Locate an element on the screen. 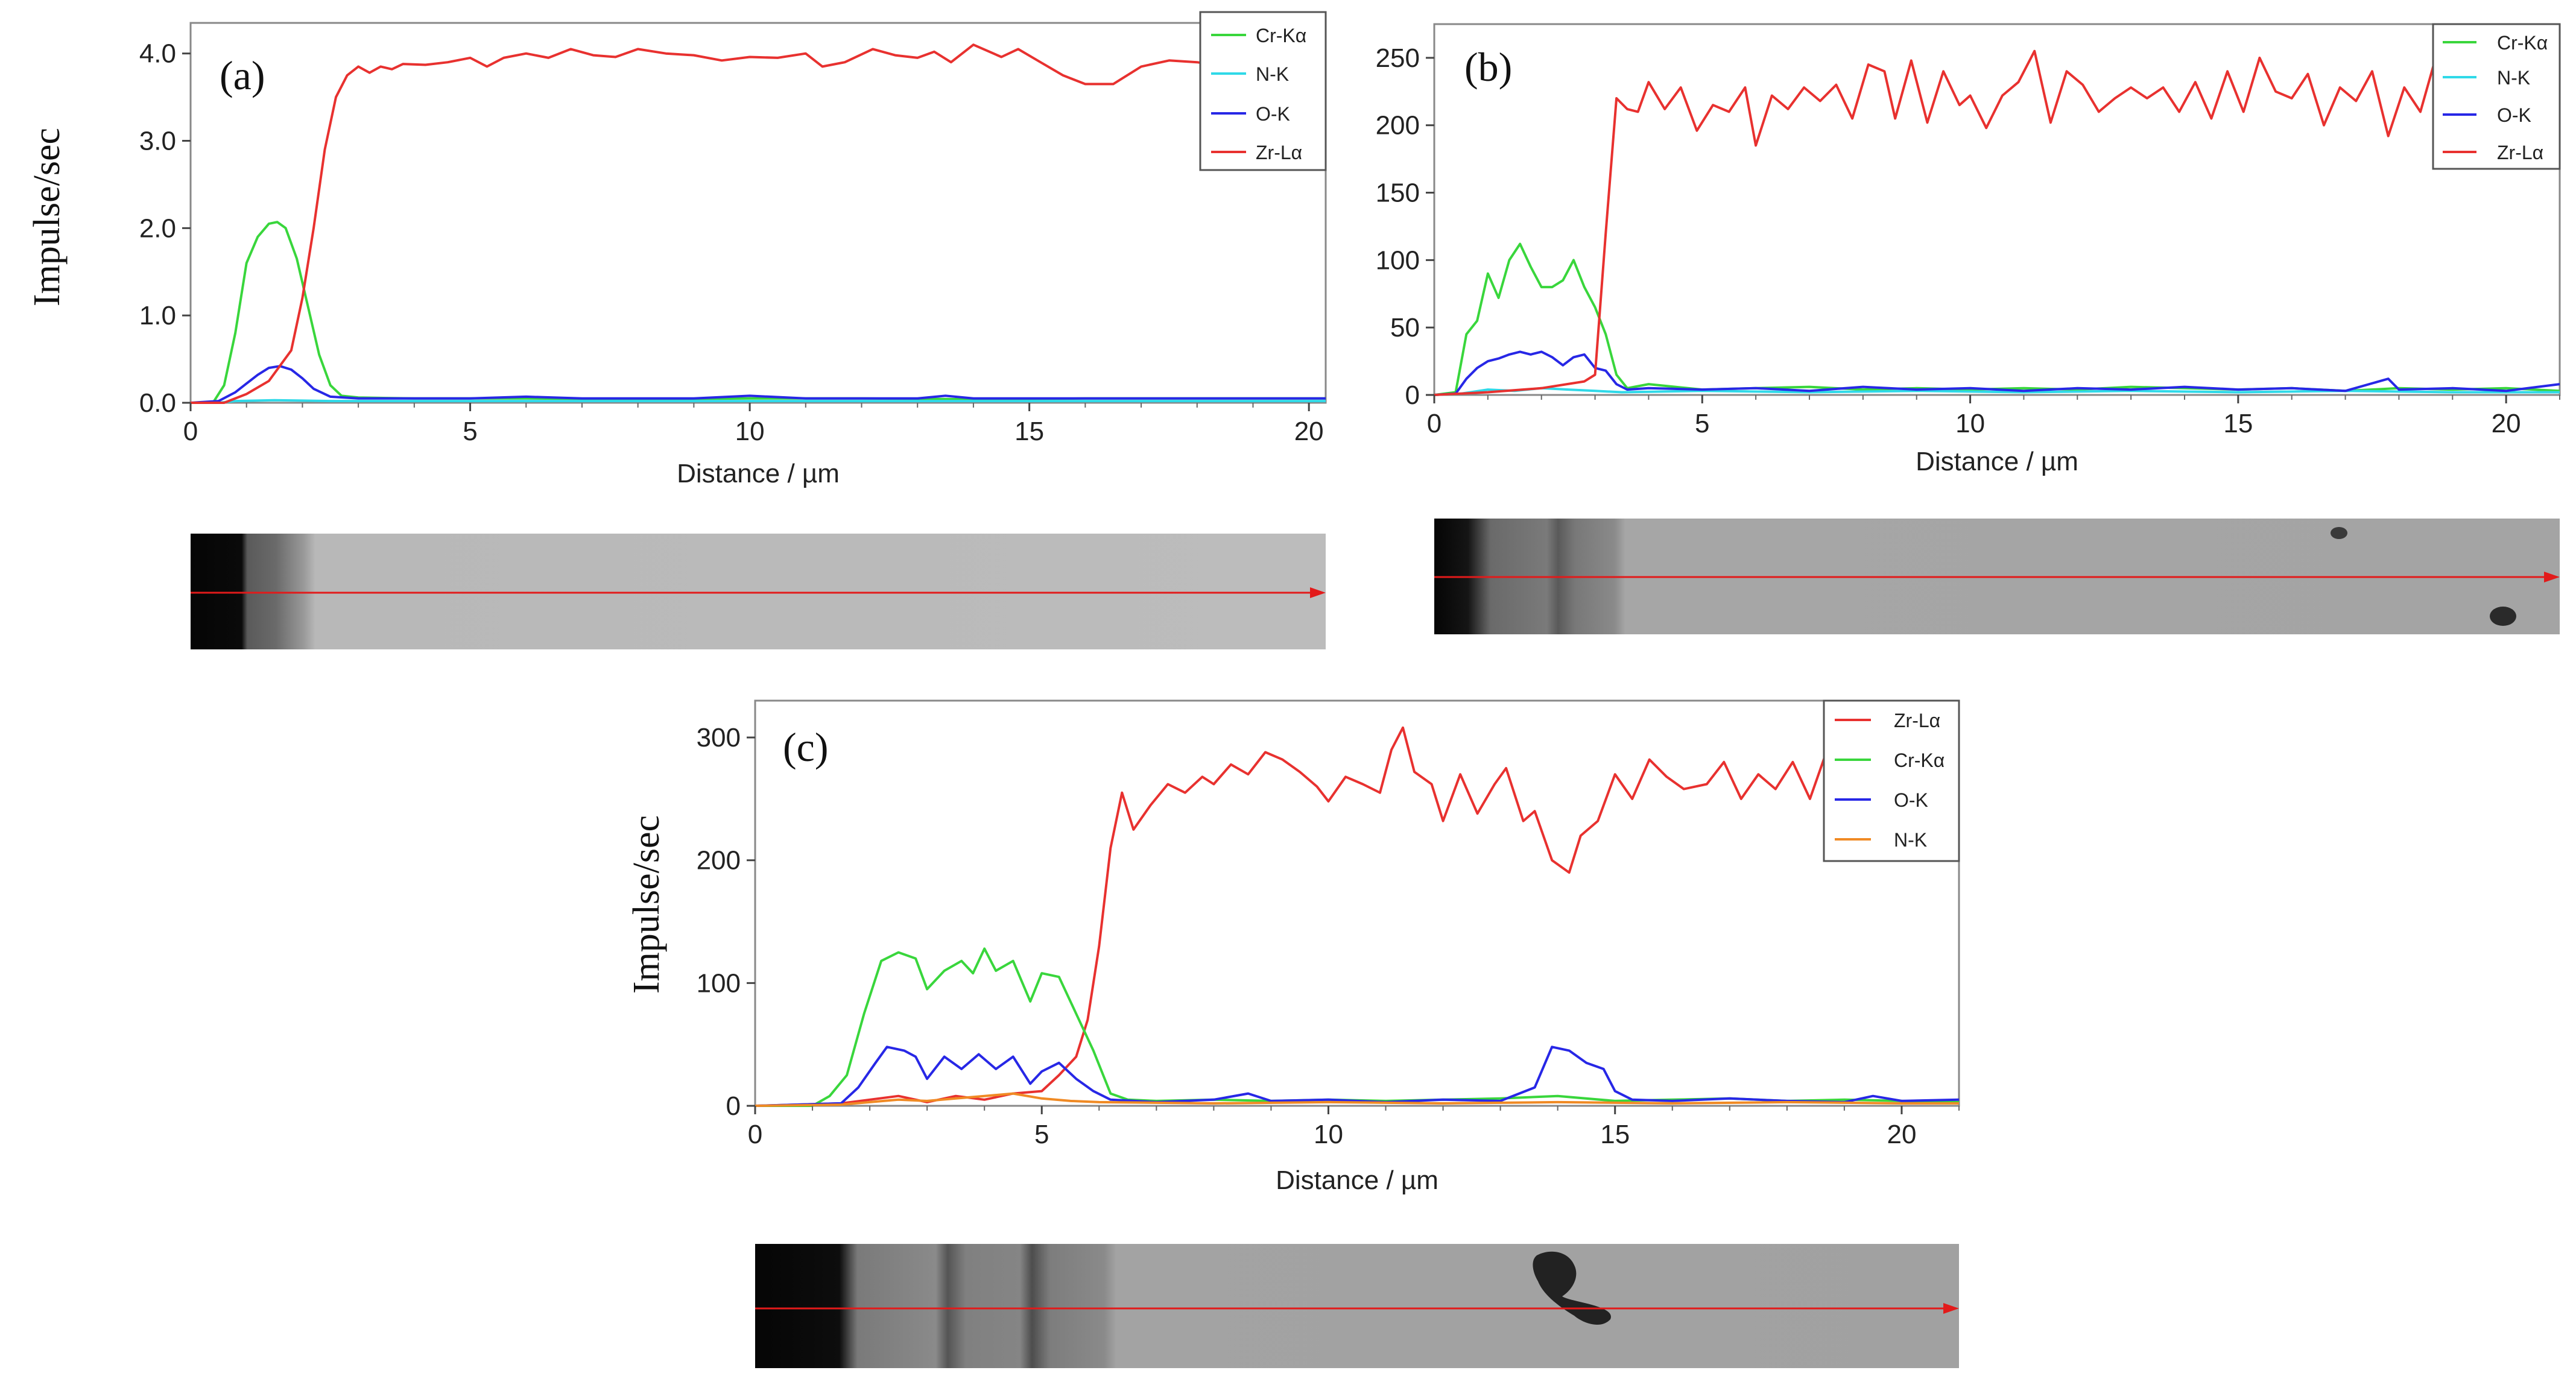 The height and width of the screenshot is (1385, 2576). xtick-label-b-5: 5 is located at coordinates (1702, 423).